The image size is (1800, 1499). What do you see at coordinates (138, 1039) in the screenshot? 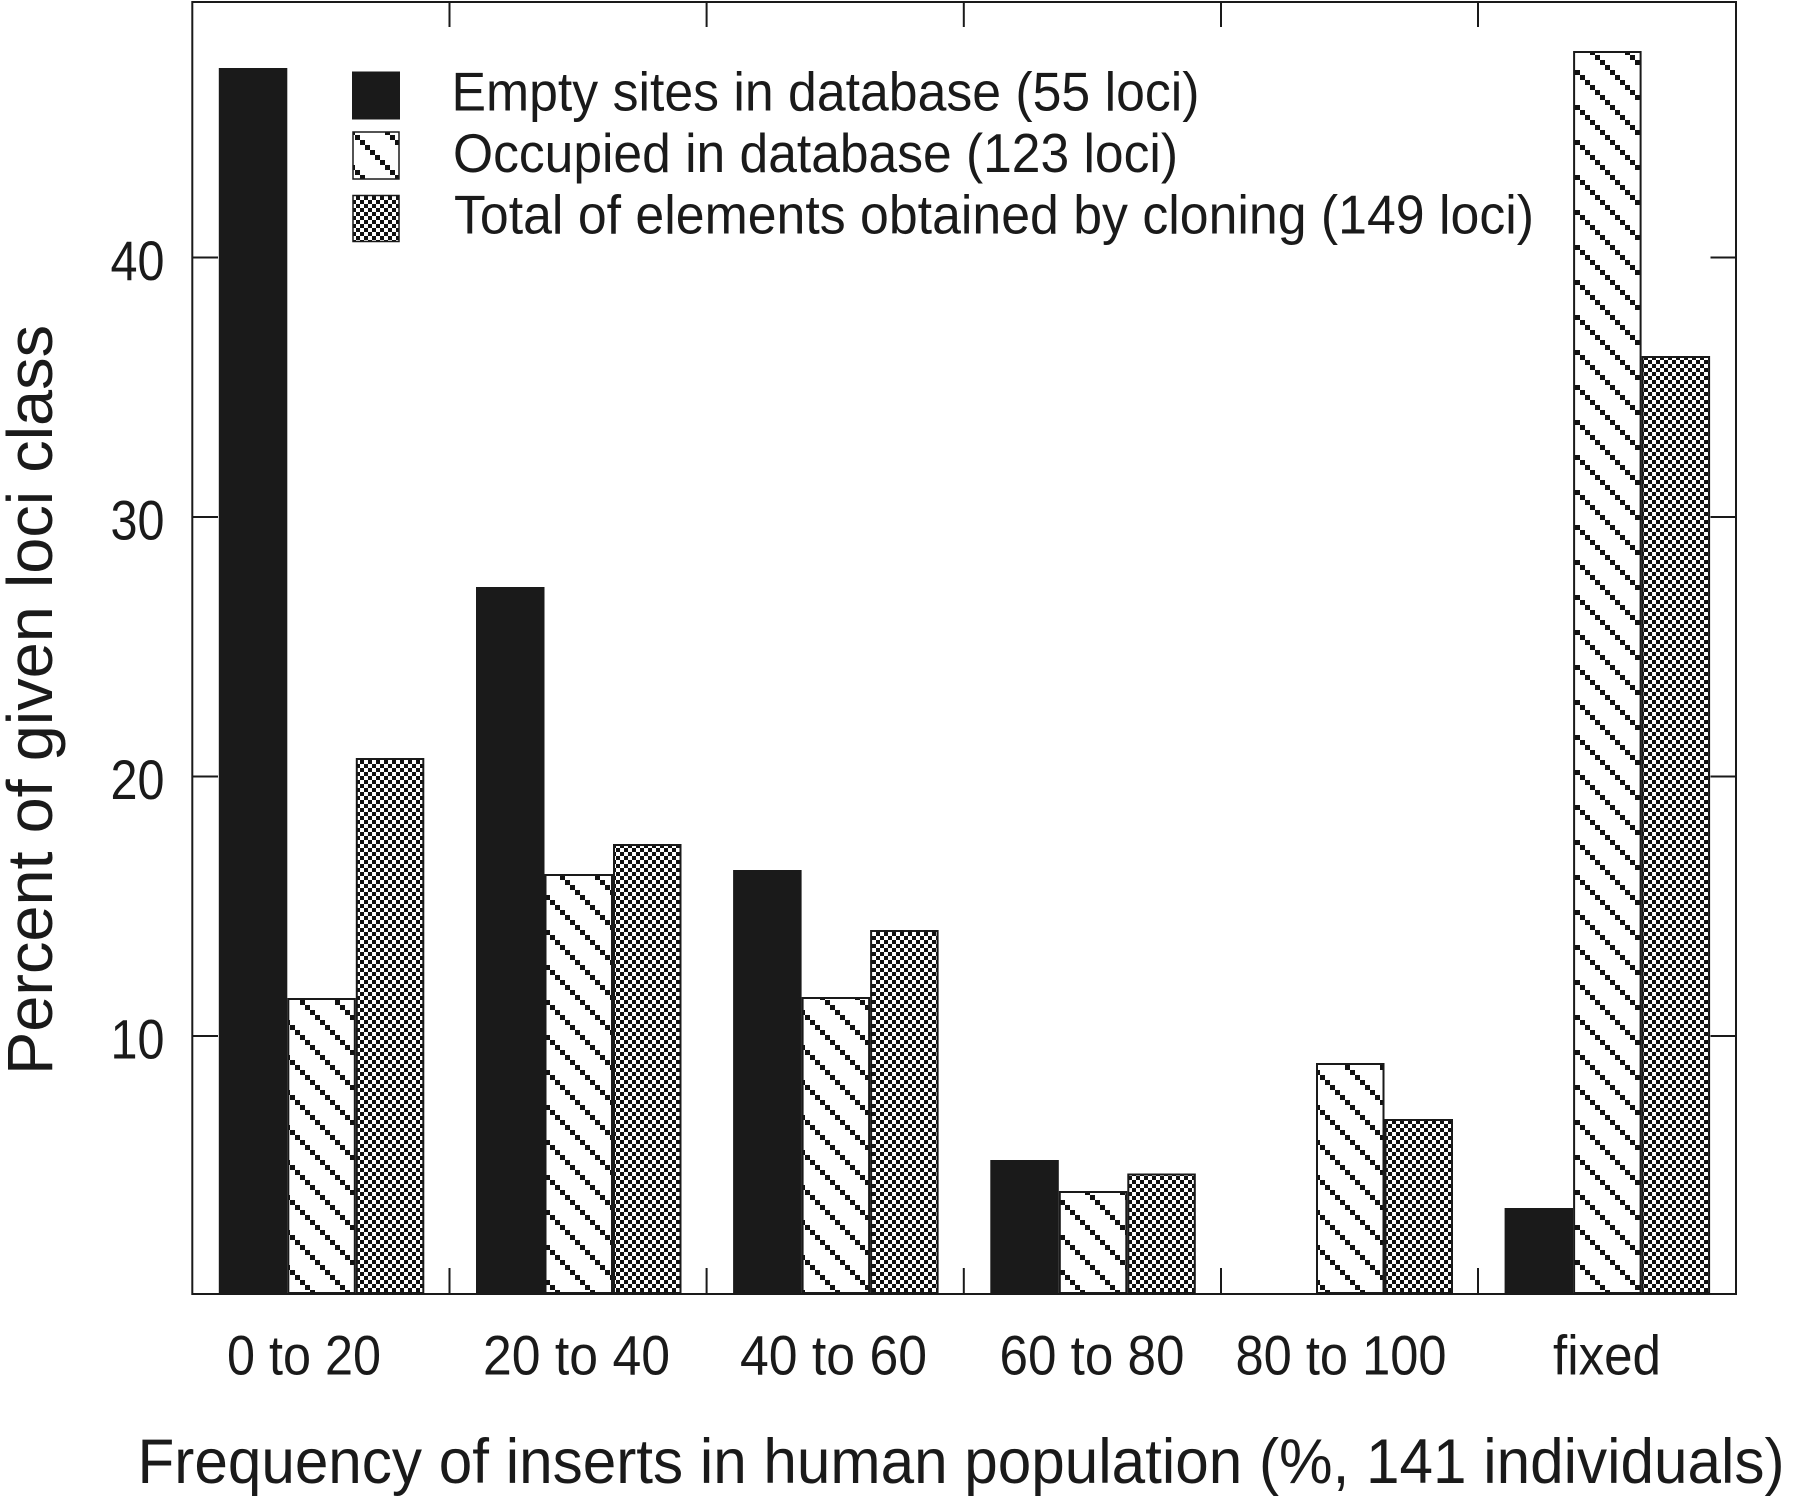
I see `svg-text: 10` at bounding box center [138, 1039].